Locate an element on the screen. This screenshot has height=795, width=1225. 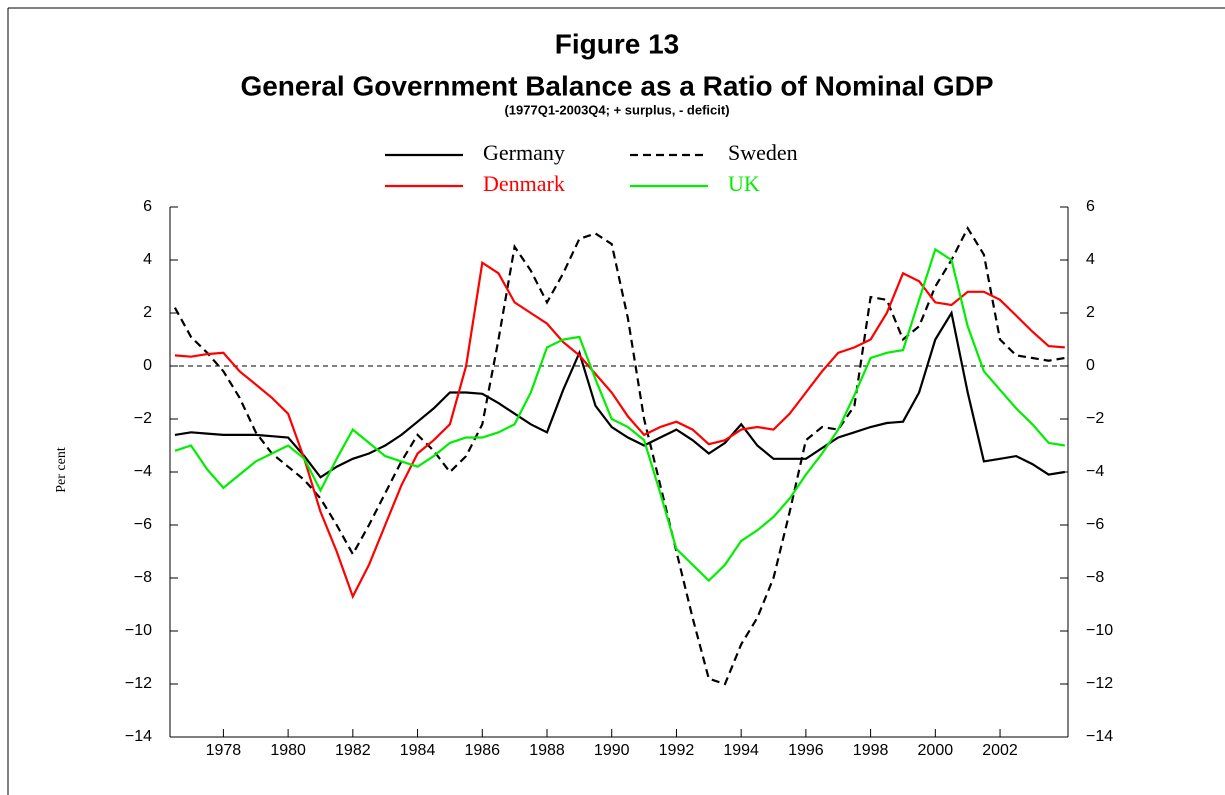
chart-note: (1977Q1-2003Q4; + surplus, - deficit) is located at coordinates (616, 109).